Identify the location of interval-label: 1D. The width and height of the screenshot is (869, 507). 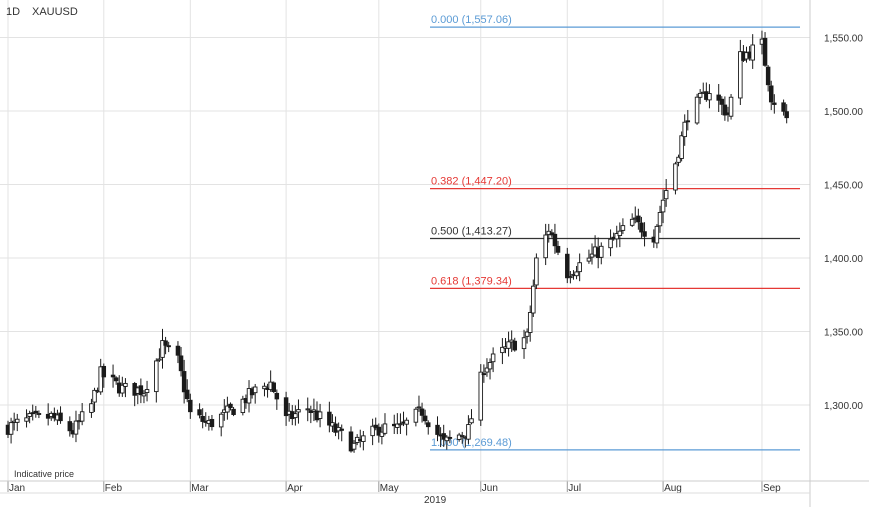
(13, 12).